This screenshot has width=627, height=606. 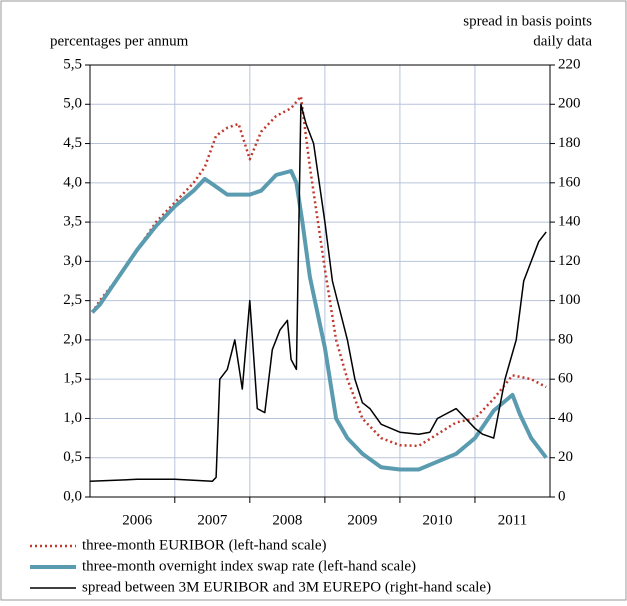 What do you see at coordinates (72, 104) in the screenshot?
I see `y-tick-label: 5,0` at bounding box center [72, 104].